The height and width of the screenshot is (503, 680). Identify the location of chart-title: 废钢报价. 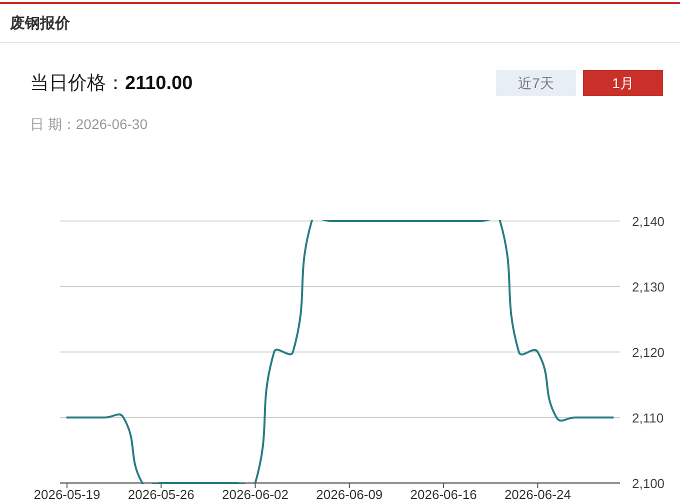
(40, 23).